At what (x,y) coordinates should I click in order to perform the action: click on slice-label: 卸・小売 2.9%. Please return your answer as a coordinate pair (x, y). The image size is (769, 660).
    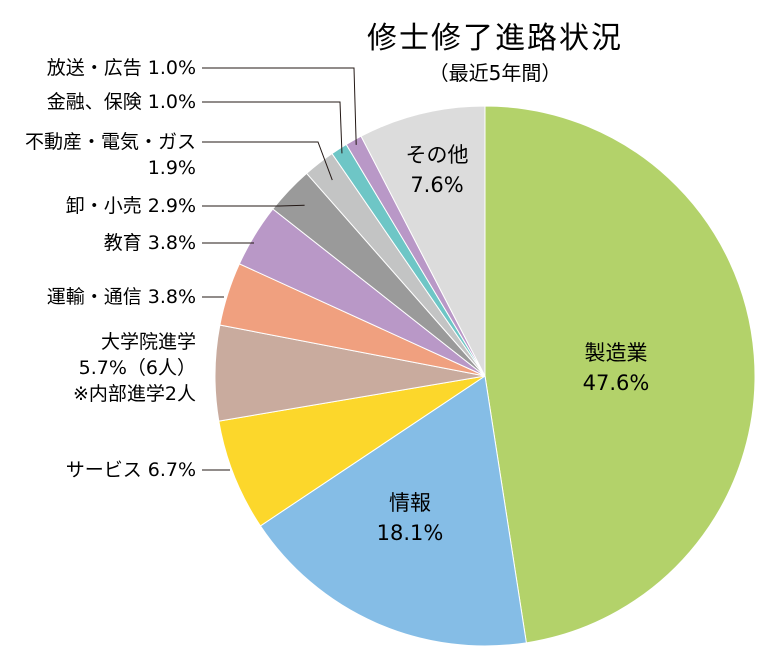
    Looking at the image, I should click on (131, 206).